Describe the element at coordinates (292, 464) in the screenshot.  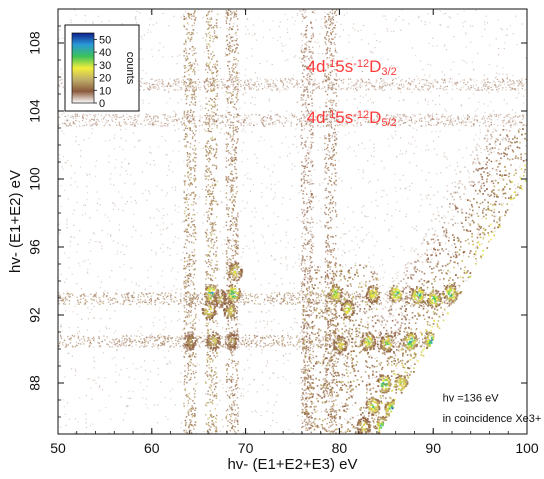
I see `x-axis-label: hv- (E1+E2+E3) eV` at that location.